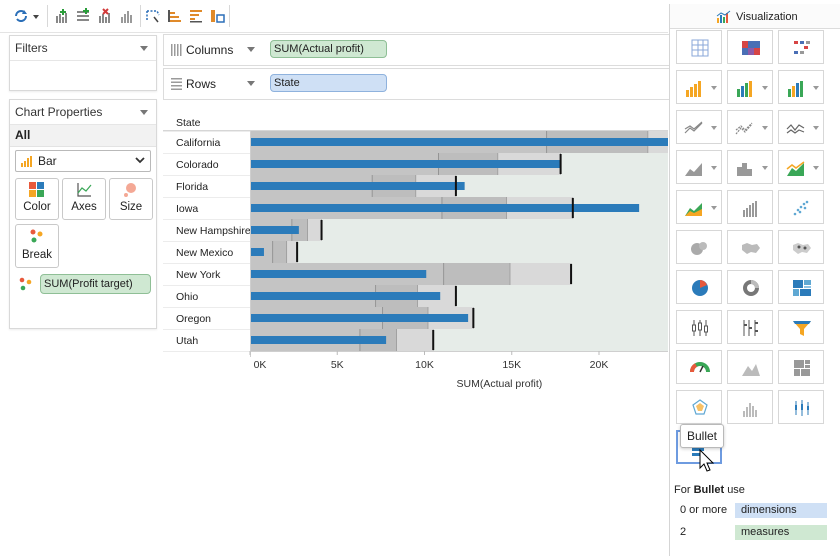 Image resolution: width=840 pixels, height=556 pixels. I want to click on bar-chart-icon, so click(127, 16).